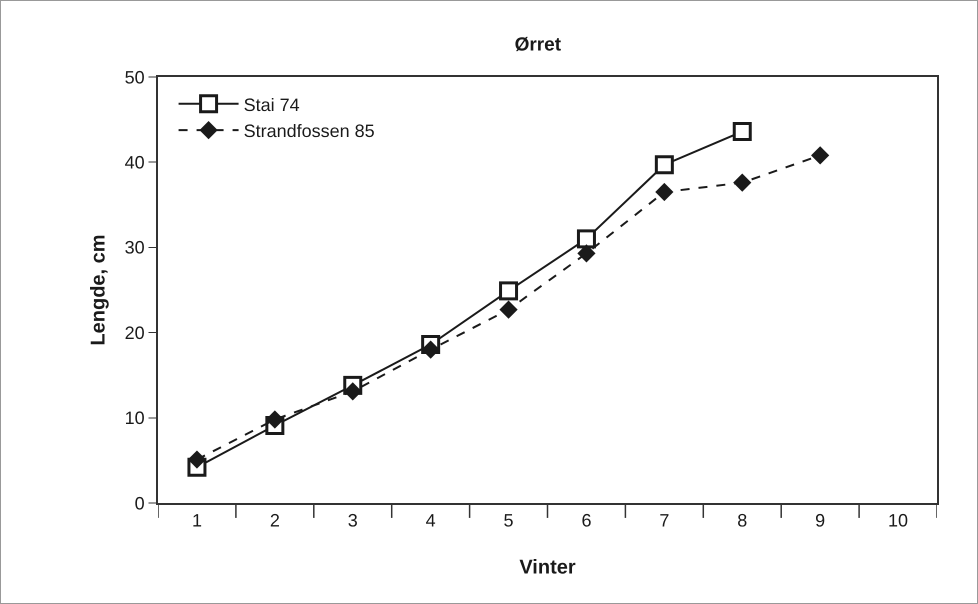 This screenshot has height=604, width=978. Describe the element at coordinates (134, 248) in the screenshot. I see `y-tick-label: 30` at that location.